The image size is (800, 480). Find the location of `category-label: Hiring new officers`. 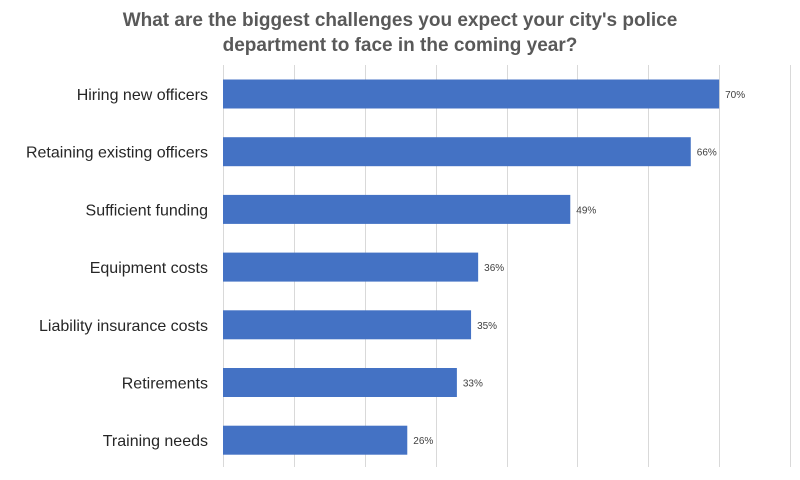

category-label: Hiring new officers is located at coordinates (142, 95).